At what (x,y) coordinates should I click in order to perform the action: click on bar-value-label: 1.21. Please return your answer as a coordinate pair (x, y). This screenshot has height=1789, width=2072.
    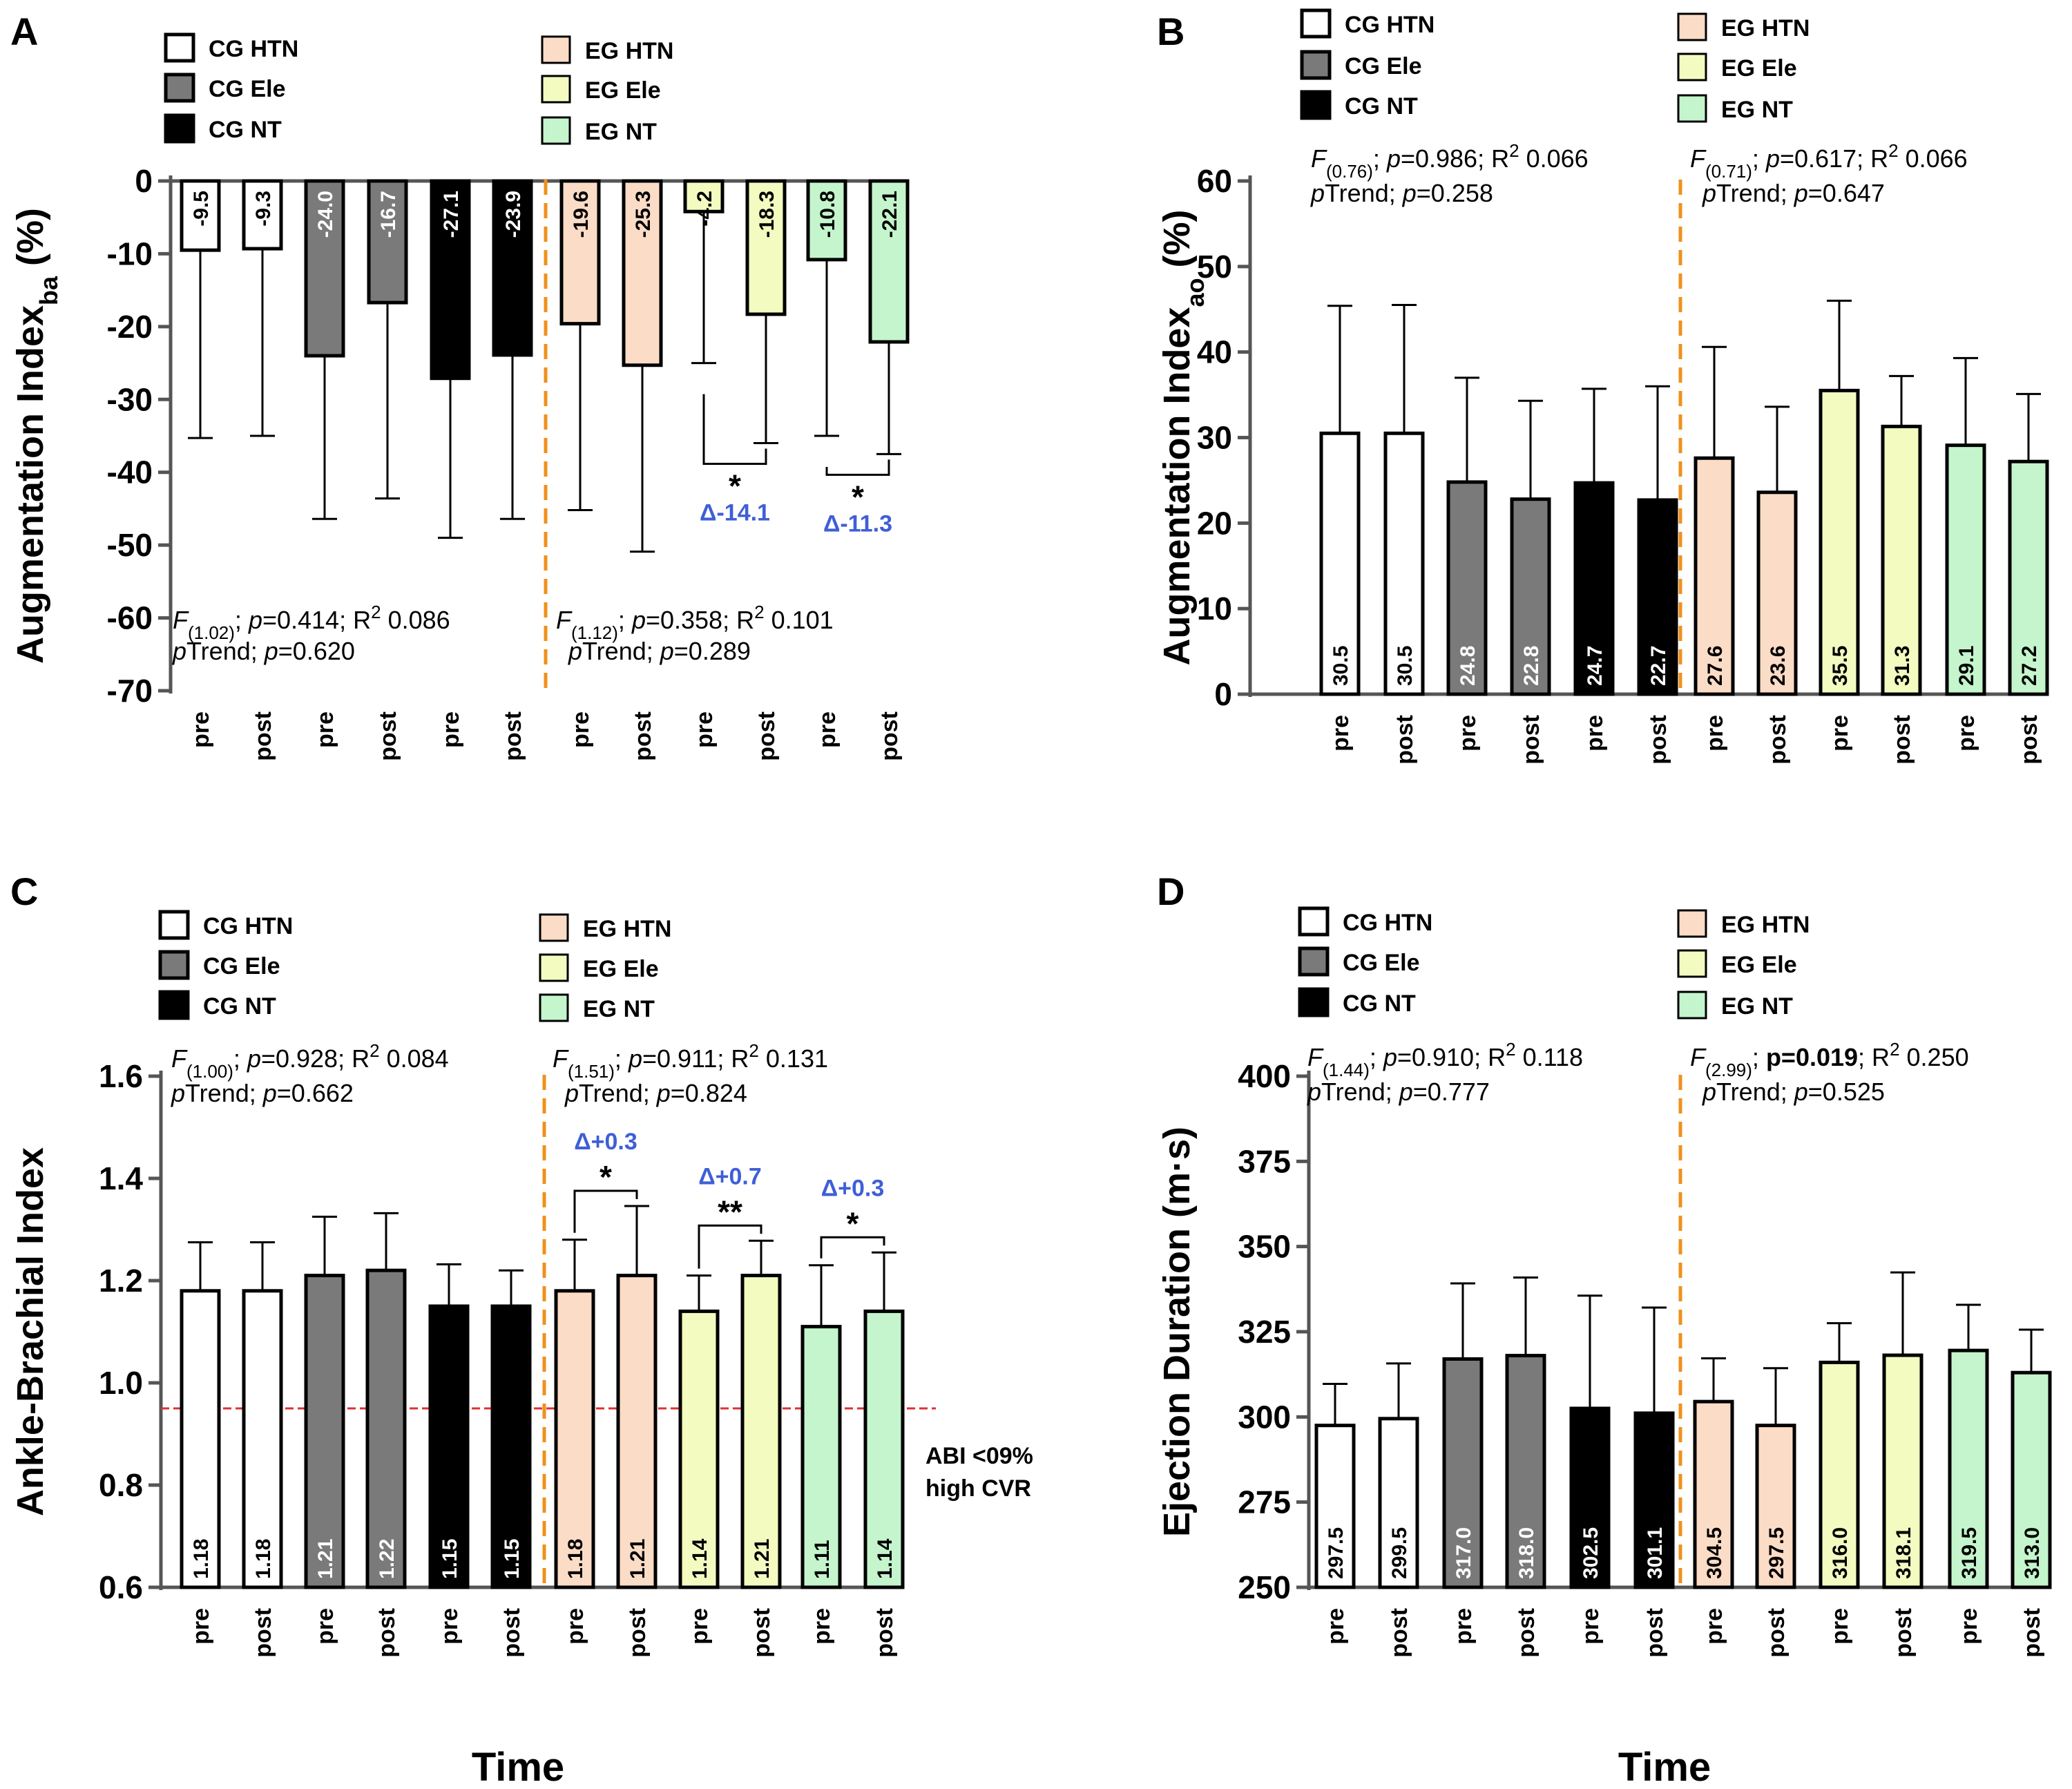
    Looking at the image, I should click on (325, 1559).